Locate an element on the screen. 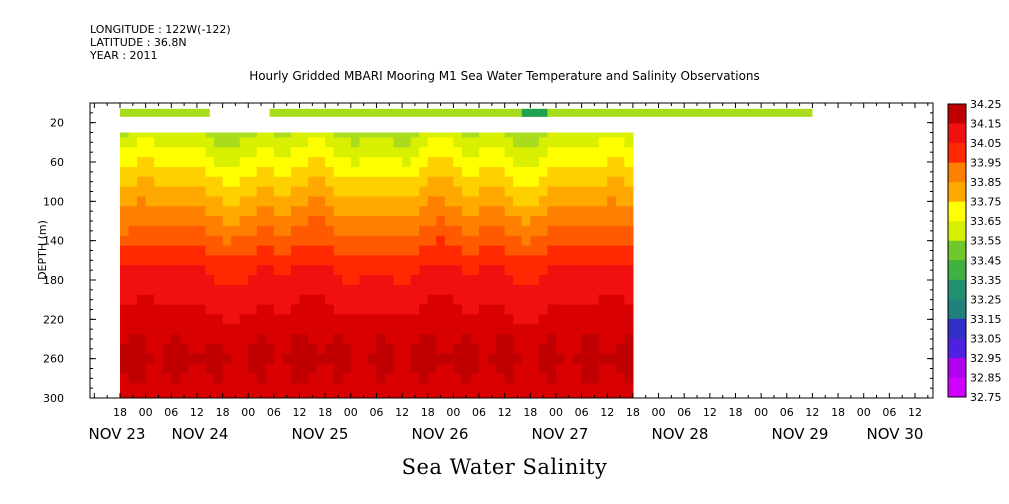 The width and height of the screenshot is (1009, 504). colorbar-label: 34.25 is located at coordinates (986, 104).